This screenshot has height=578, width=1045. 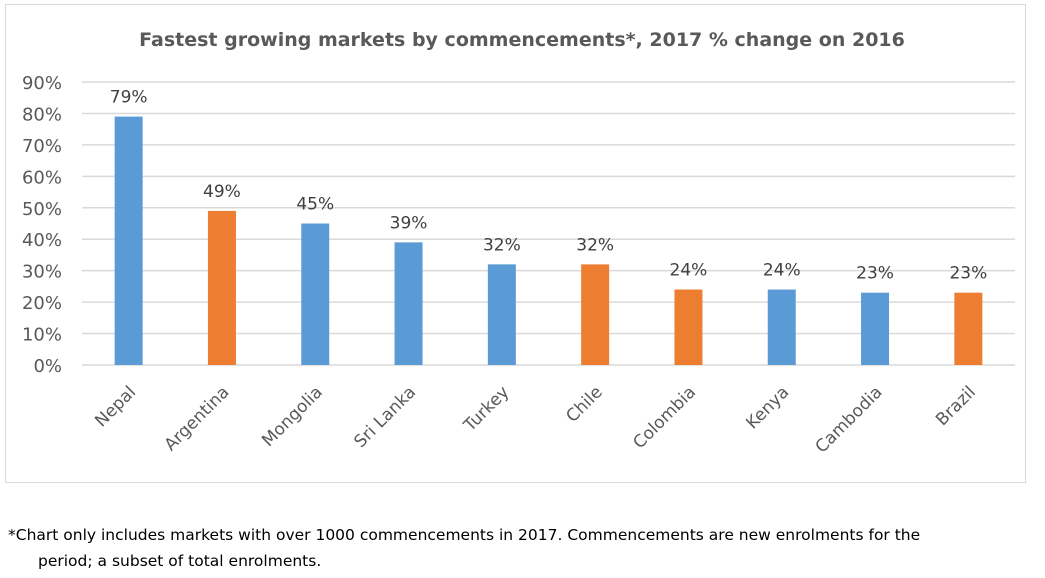 What do you see at coordinates (115, 406) in the screenshot?
I see `x-tick-label: Nepal` at bounding box center [115, 406].